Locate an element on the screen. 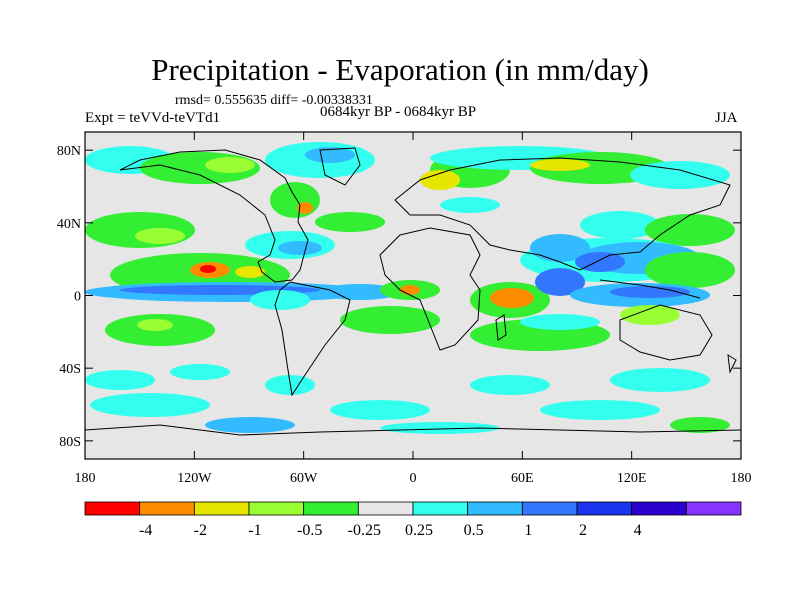 This screenshot has width=800, height=600. stats-label: rmsd= 0.555635 diff= -0.00338331 is located at coordinates (274, 100).